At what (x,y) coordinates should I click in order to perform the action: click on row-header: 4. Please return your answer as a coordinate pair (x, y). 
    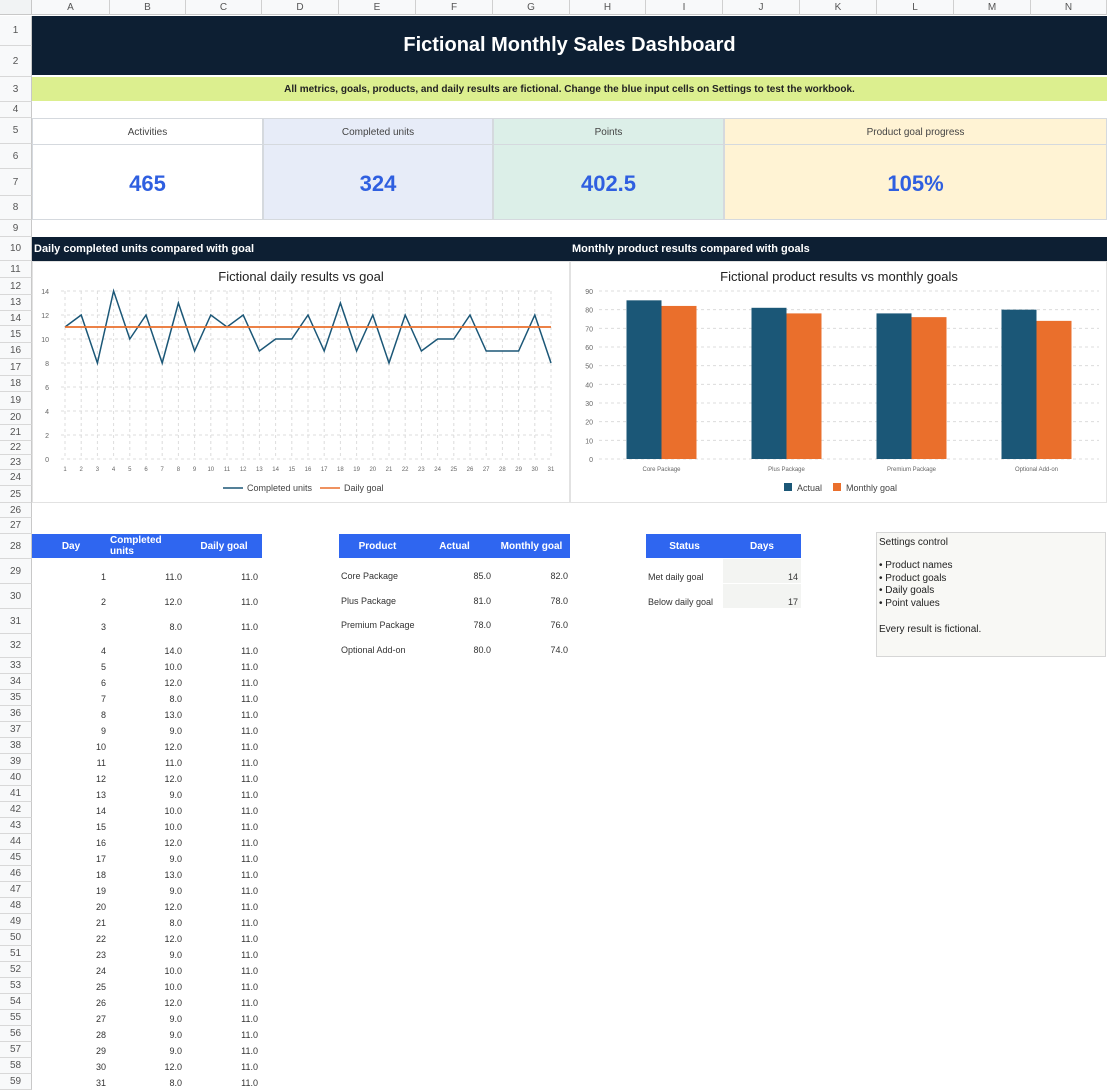
    Looking at the image, I should click on (16, 110).